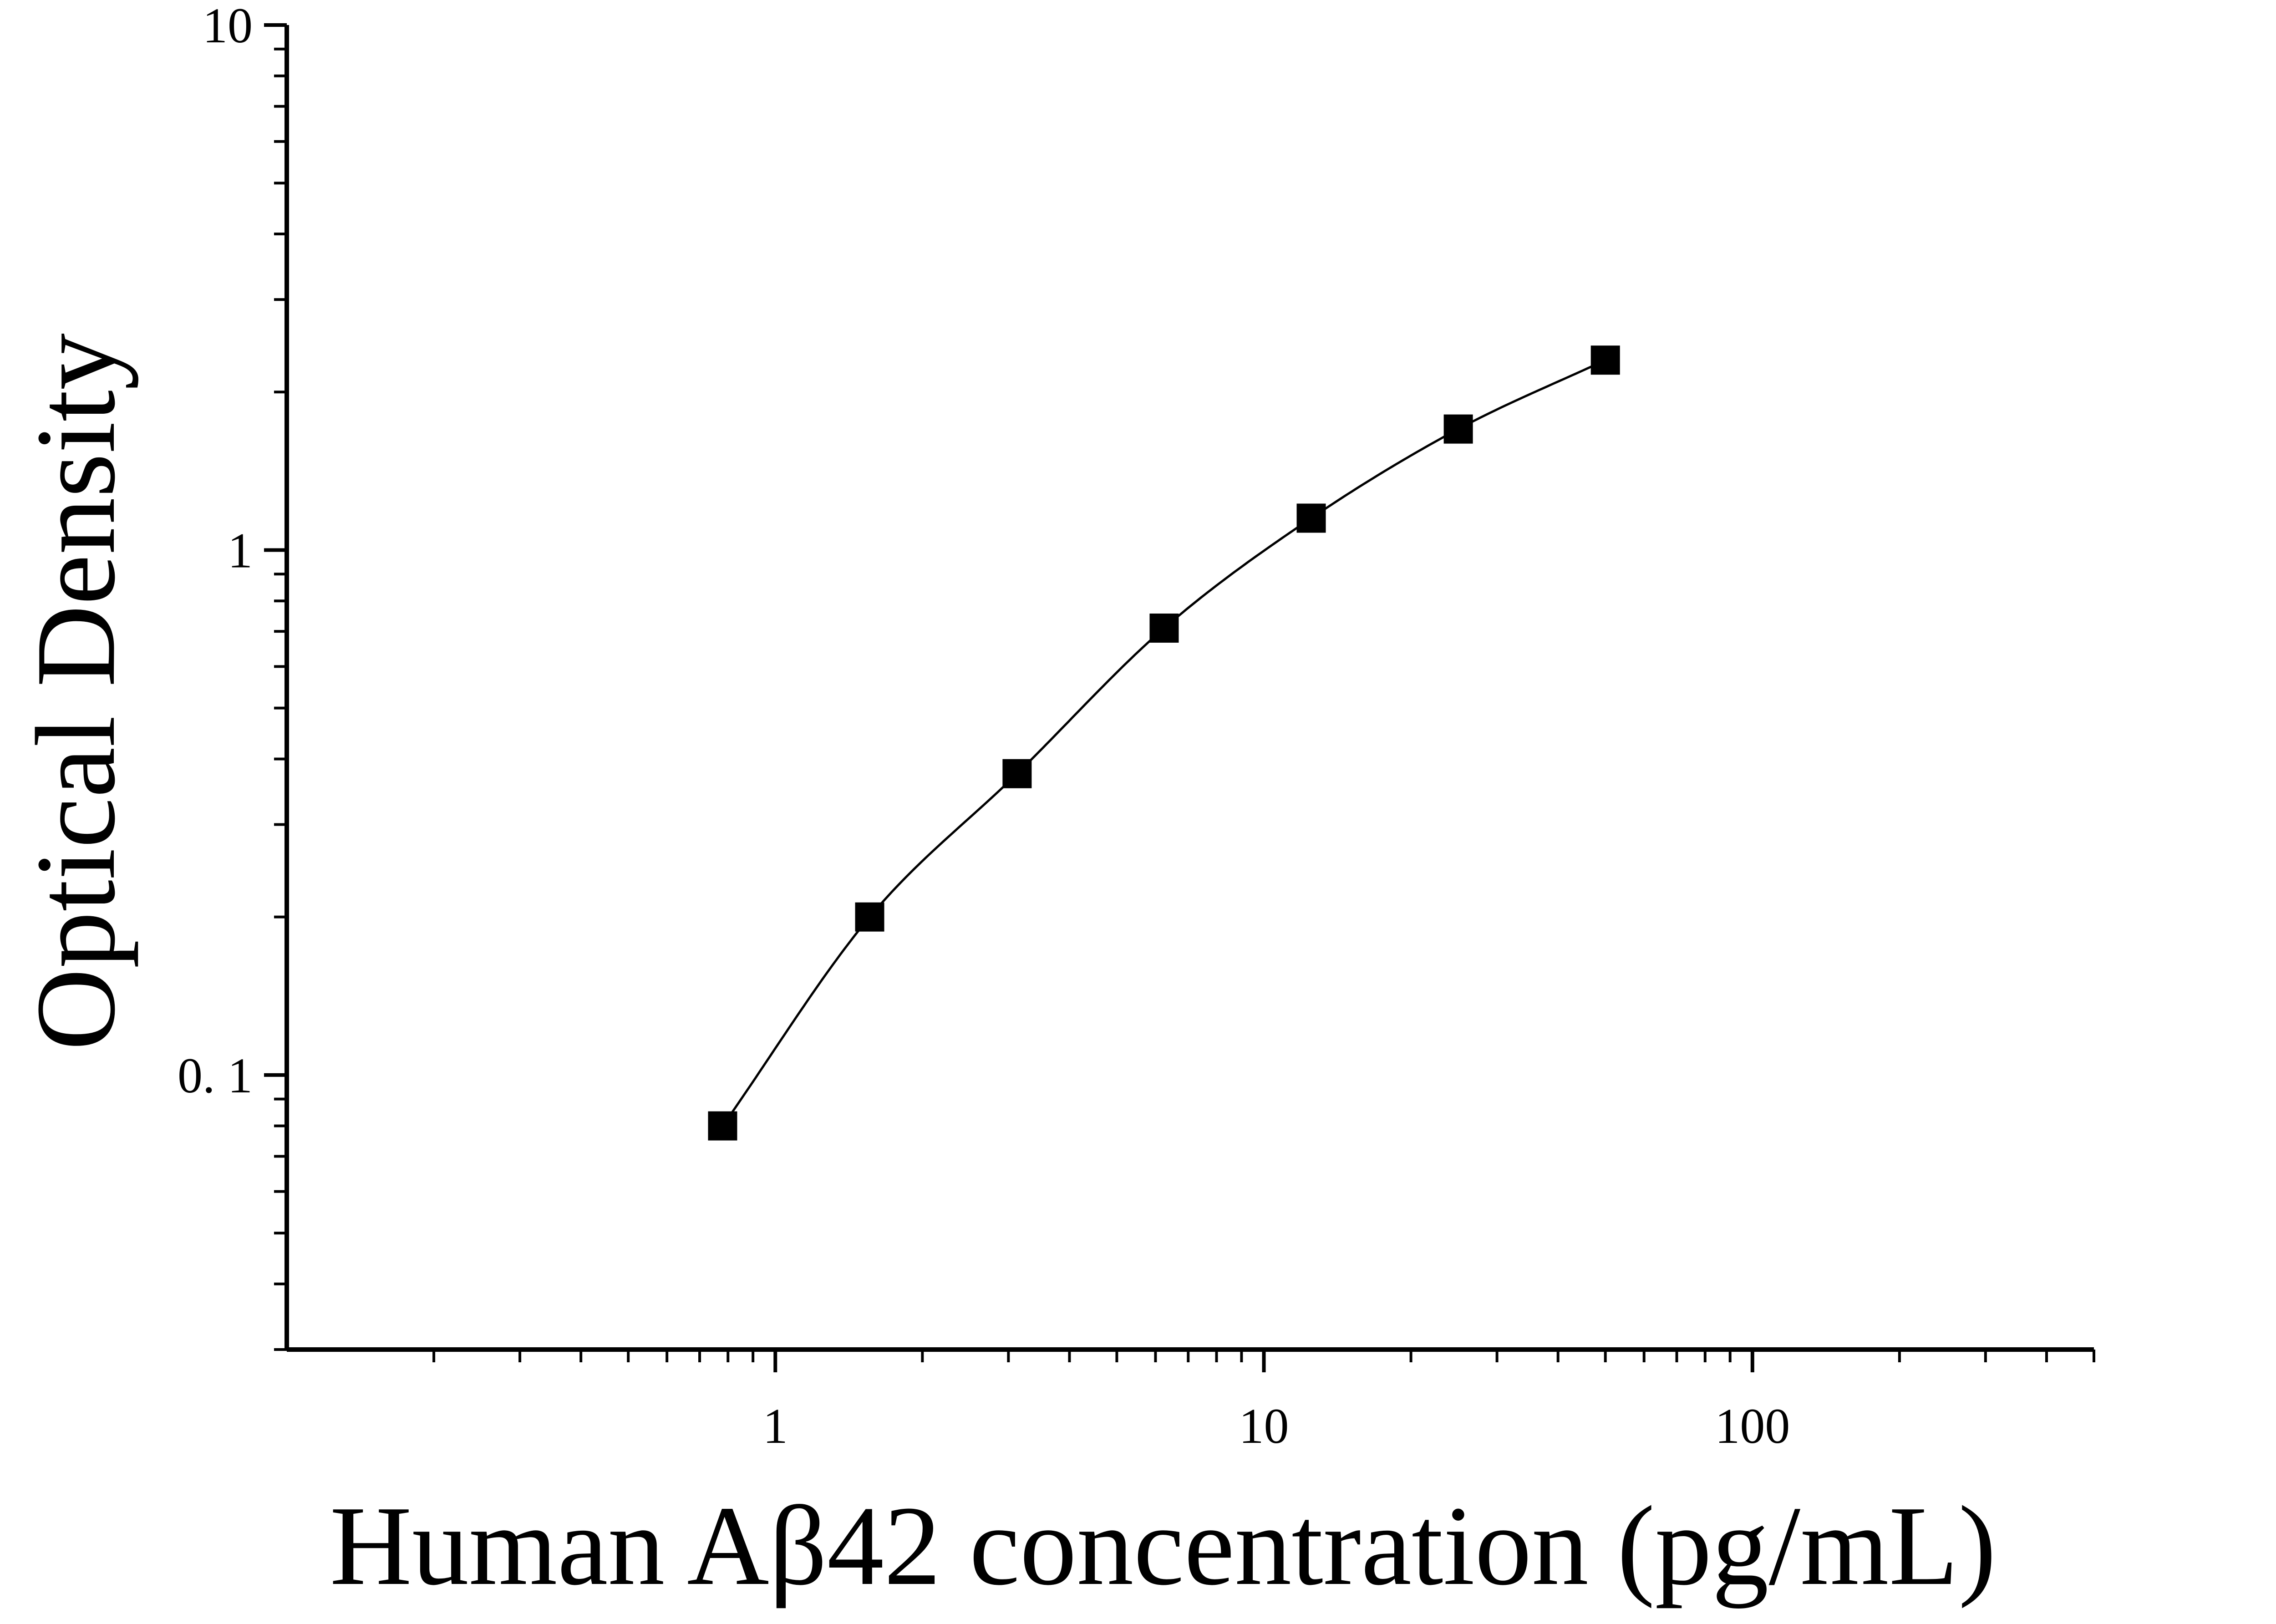 The width and height of the screenshot is (2276, 1624). I want to click on y-axis-label: Optical Density, so click(76, 692).